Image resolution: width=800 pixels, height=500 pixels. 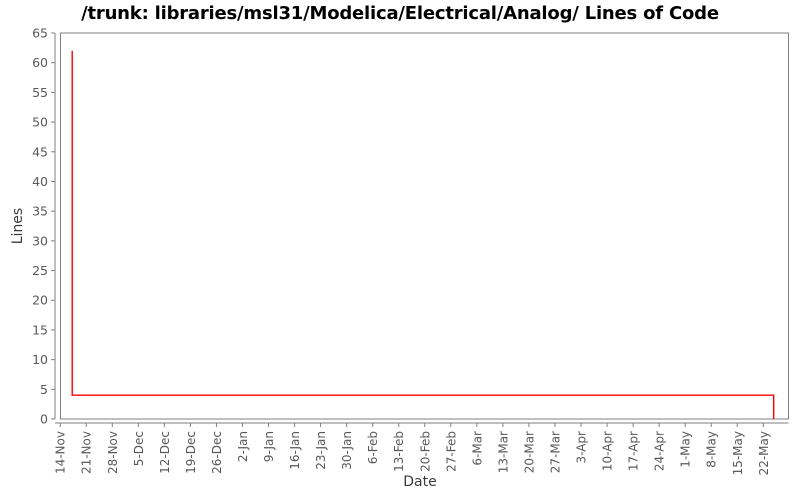 I want to click on x-tick-label: 15-May, so click(x=738, y=453).